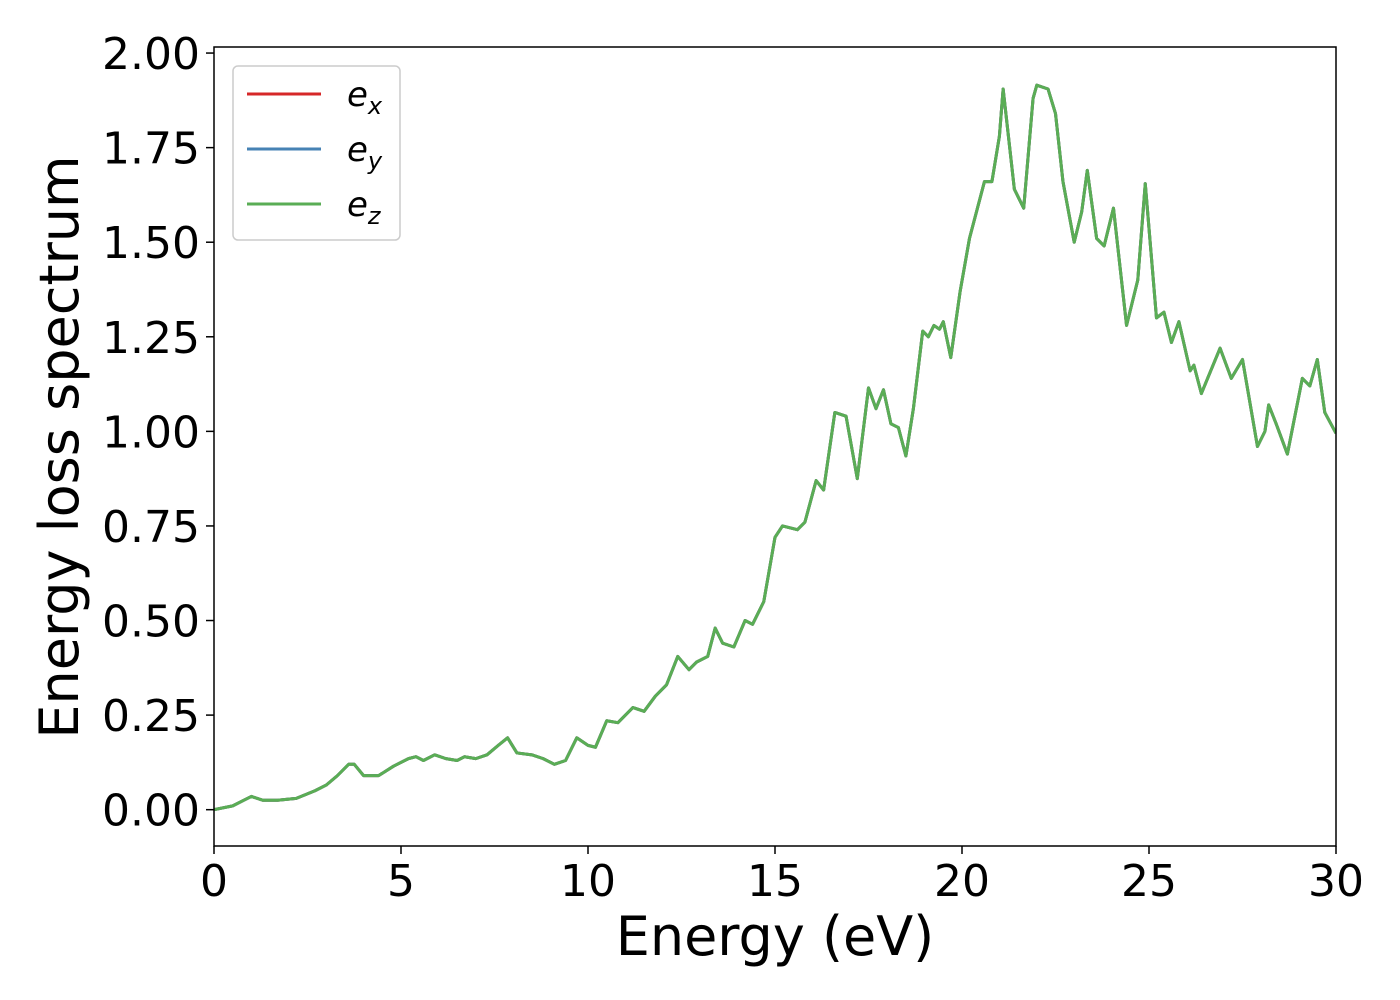  Describe the element at coordinates (1149, 881) in the screenshot. I see `x-tick-label: 25` at that location.